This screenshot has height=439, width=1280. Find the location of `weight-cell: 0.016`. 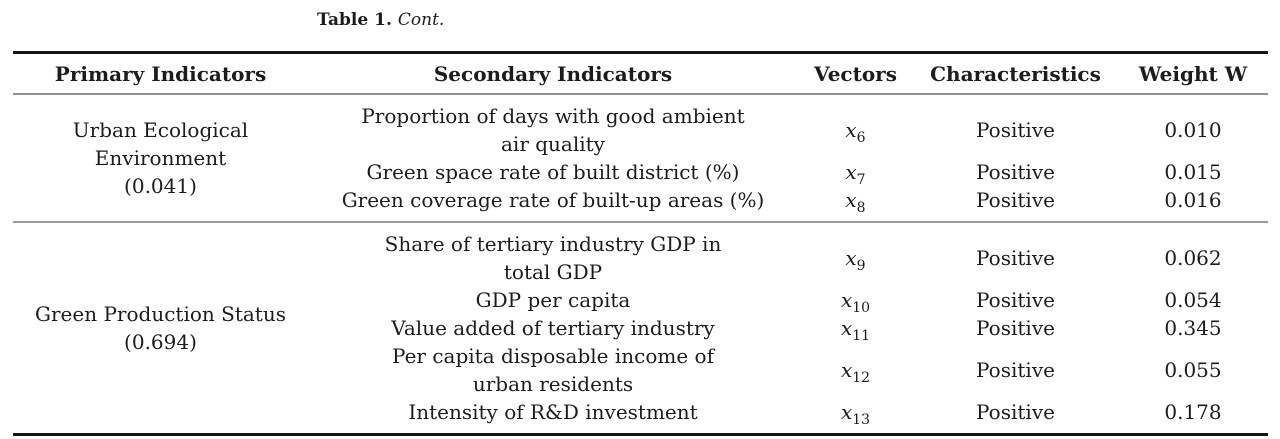

weight-cell: 0.016 is located at coordinates (1193, 200).